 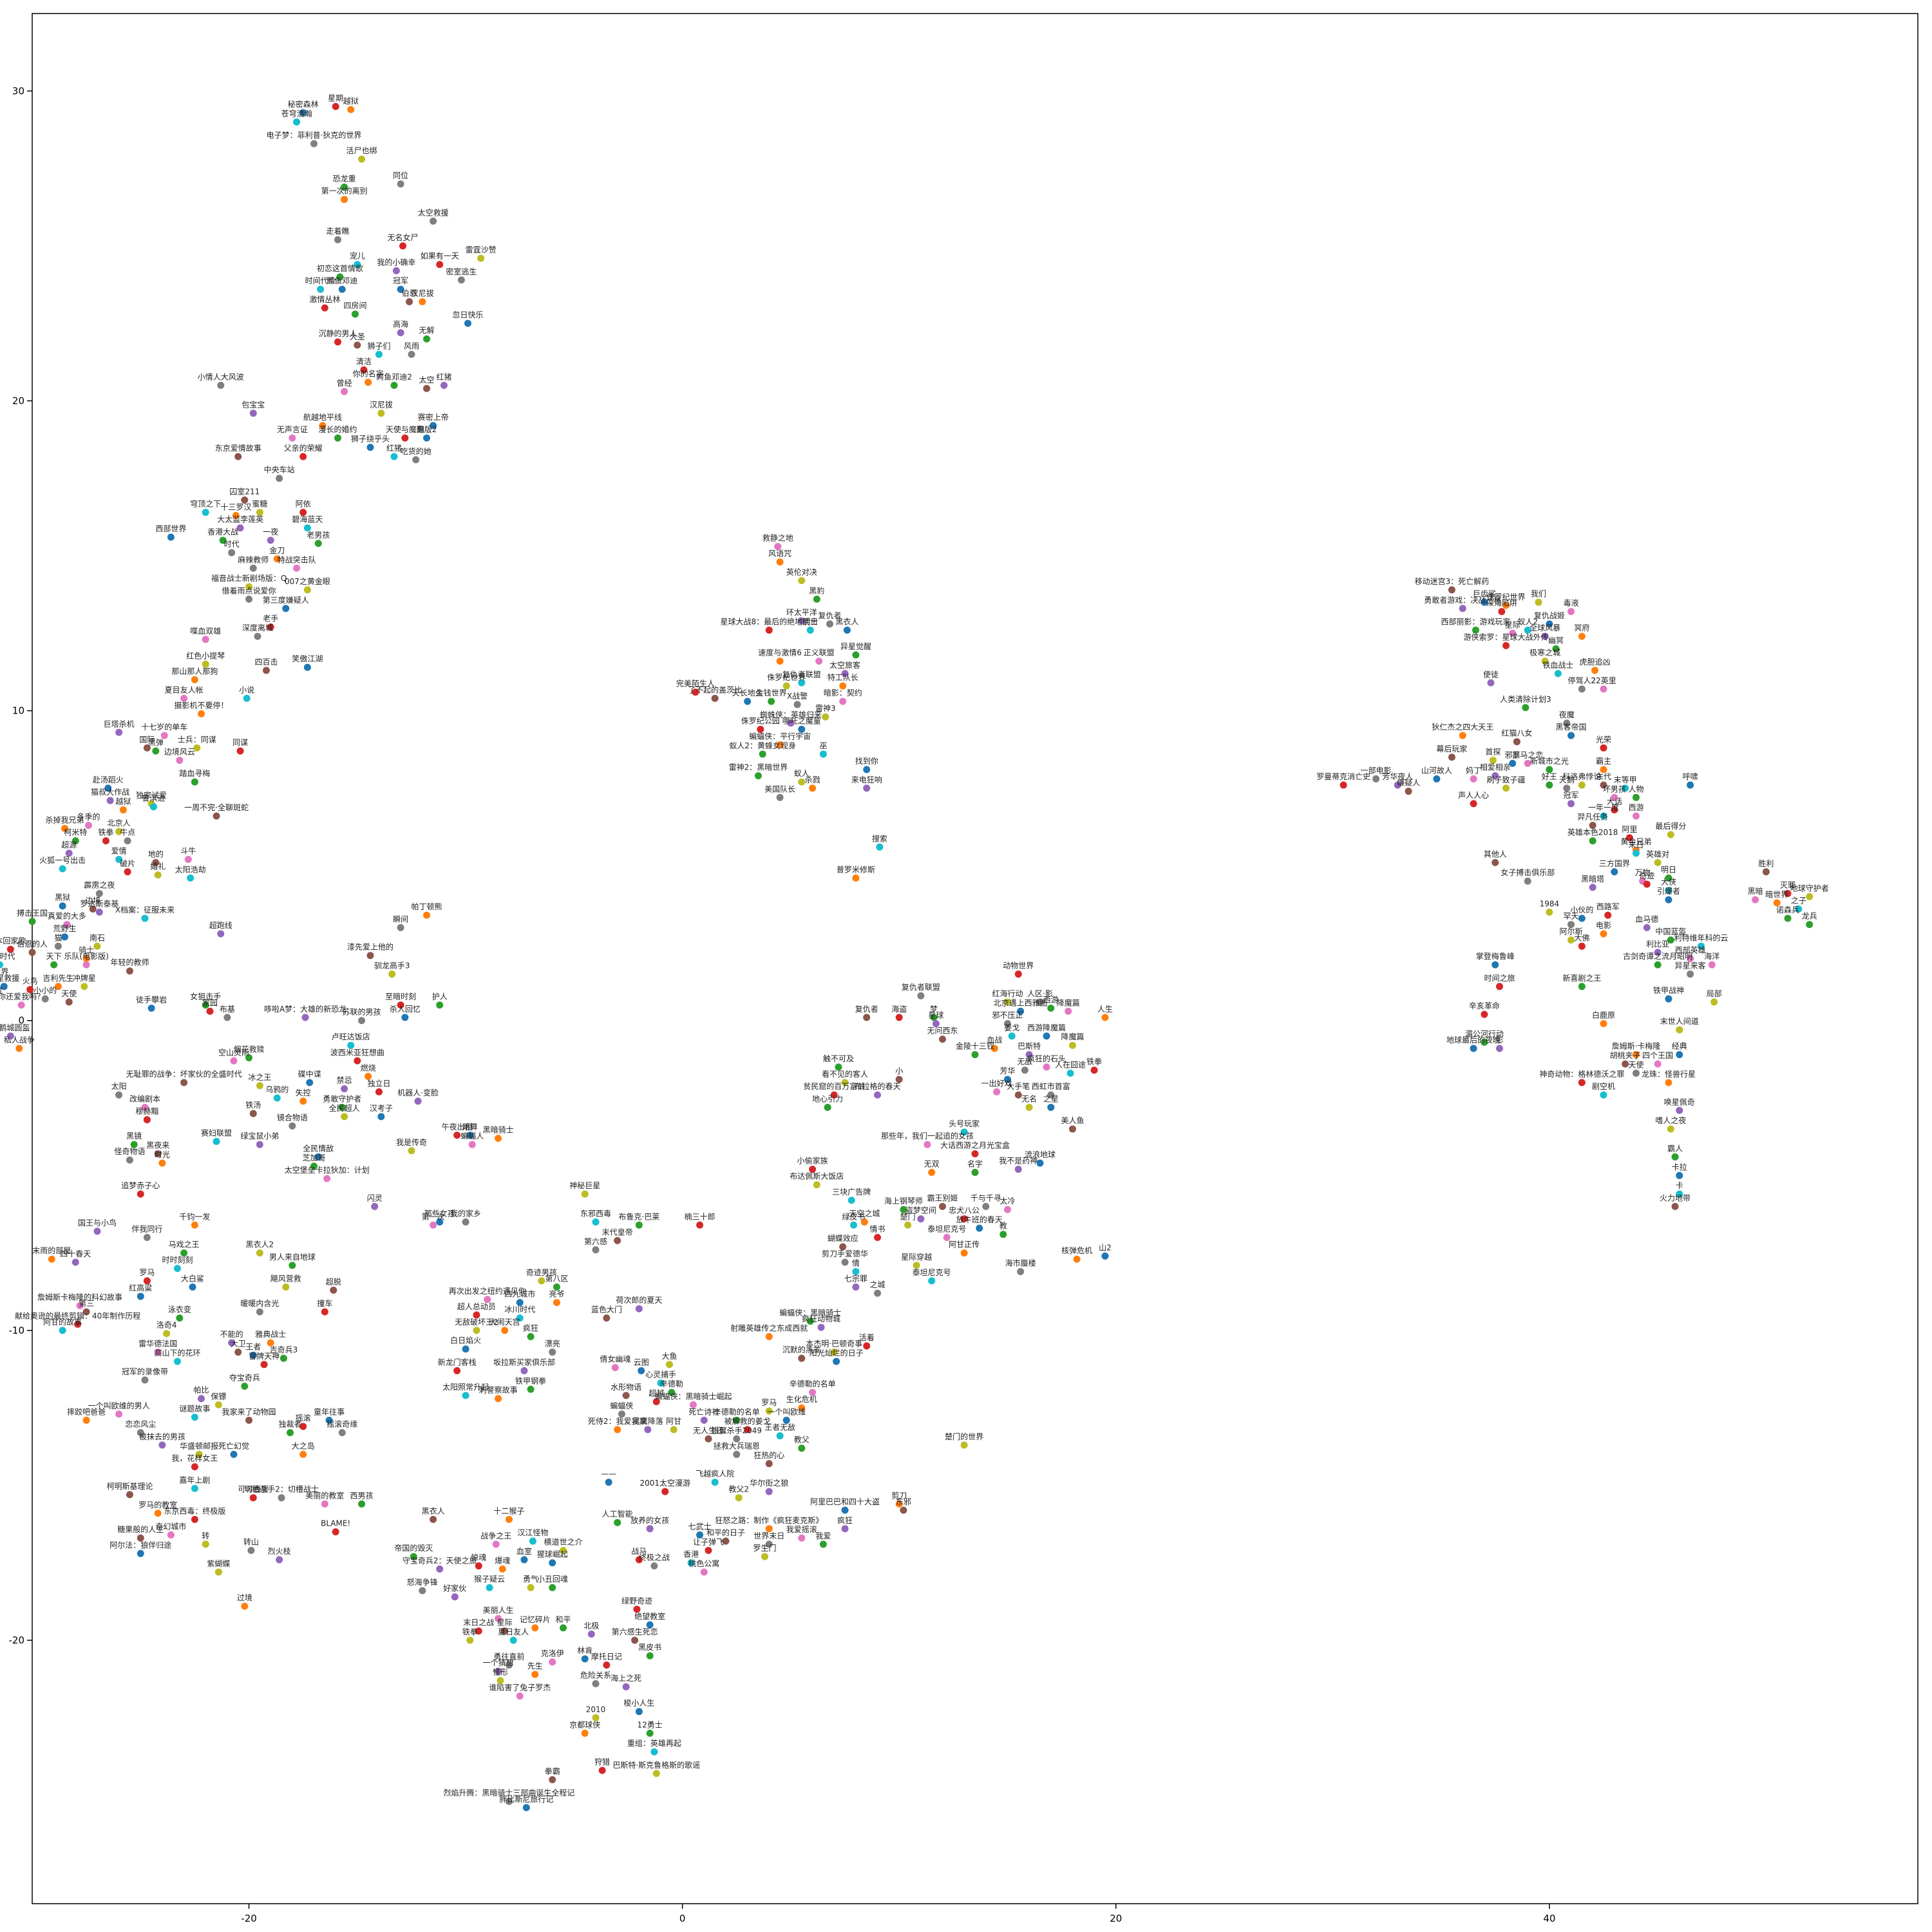 What do you see at coordinates (1603, 1015) in the screenshot?
I see `data-point-label: 白鹿原` at bounding box center [1603, 1015].